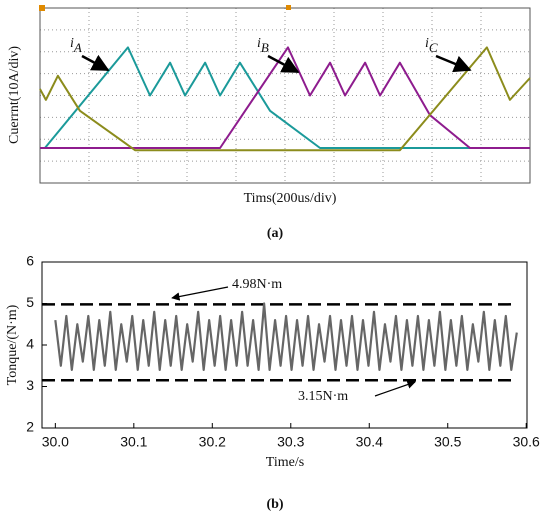  What do you see at coordinates (133, 442) in the screenshot?
I see `x-tick-label: 30.1` at bounding box center [133, 442].